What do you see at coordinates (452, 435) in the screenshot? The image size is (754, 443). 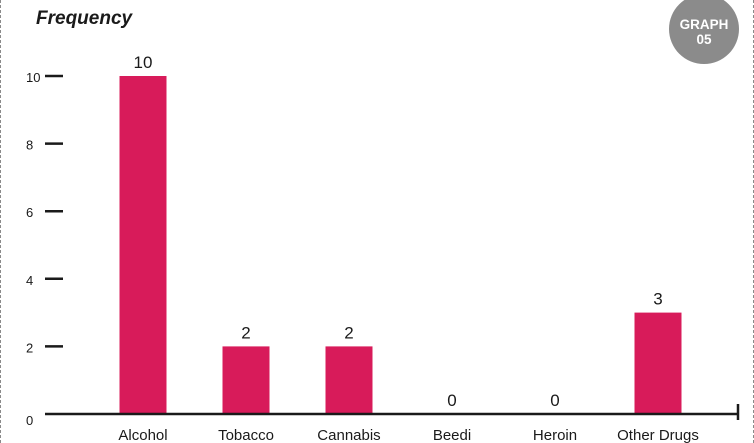 I see `x-category-label: Beedi` at bounding box center [452, 435].